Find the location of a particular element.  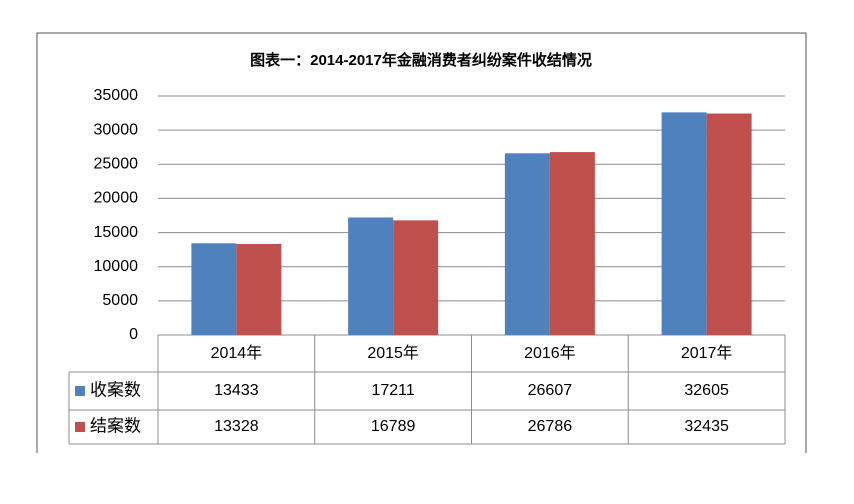

y-tick-label: 30000 is located at coordinates (116, 129).